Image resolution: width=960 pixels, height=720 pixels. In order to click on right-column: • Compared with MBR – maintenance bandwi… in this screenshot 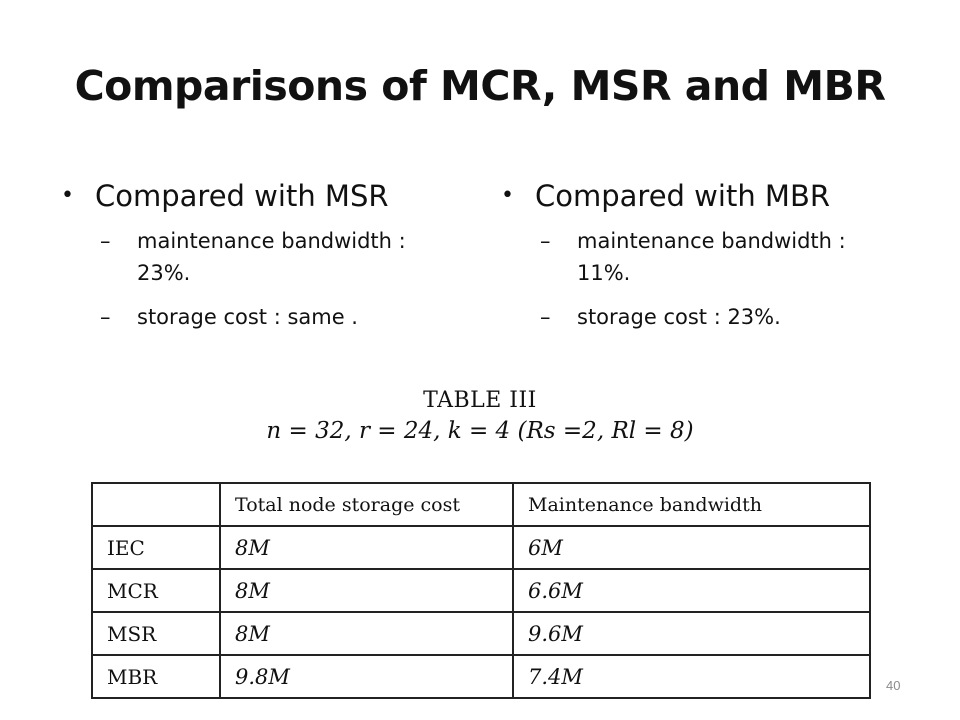, I will do `click(708, 254)`.